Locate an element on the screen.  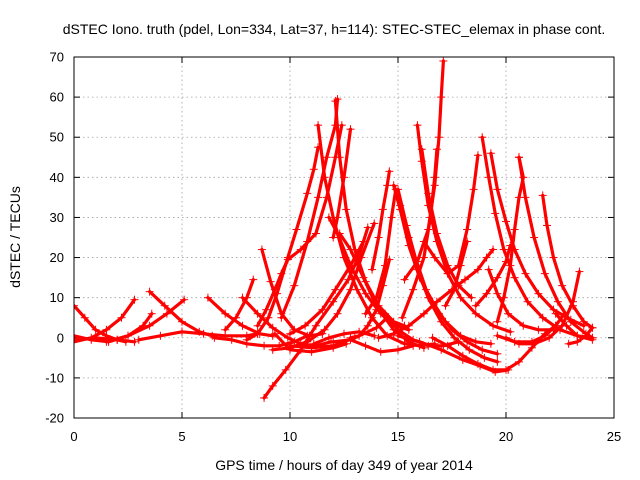
y-tick-label: 0 is located at coordinates (60, 337).